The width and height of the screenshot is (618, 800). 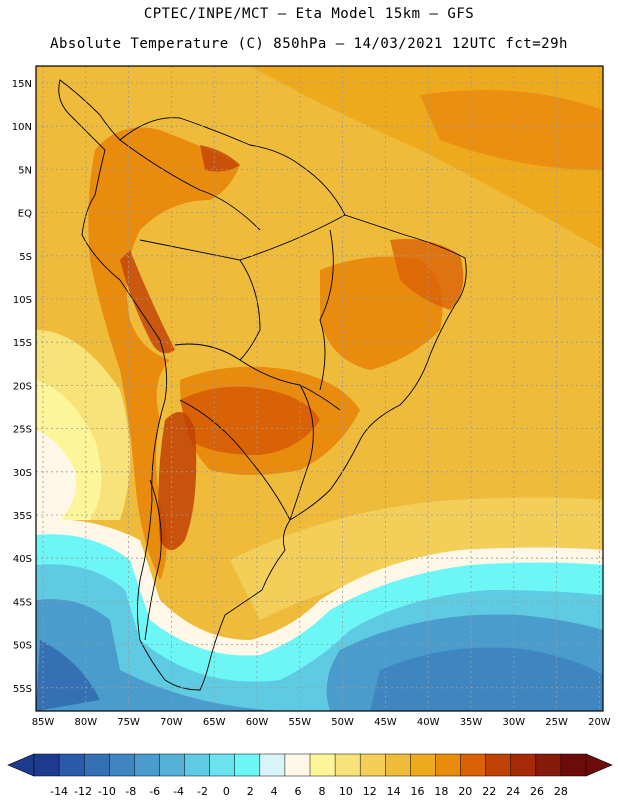 I want to click on colorbar-min-arrow, so click(x=21, y=765).